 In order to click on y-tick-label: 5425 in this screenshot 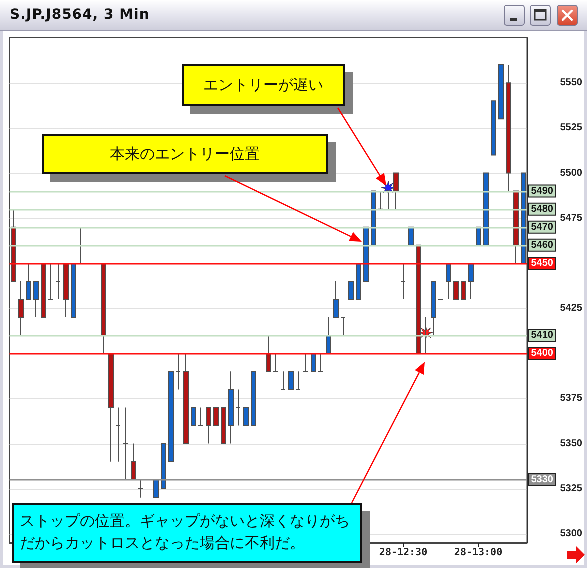, I will do `click(571, 308)`.